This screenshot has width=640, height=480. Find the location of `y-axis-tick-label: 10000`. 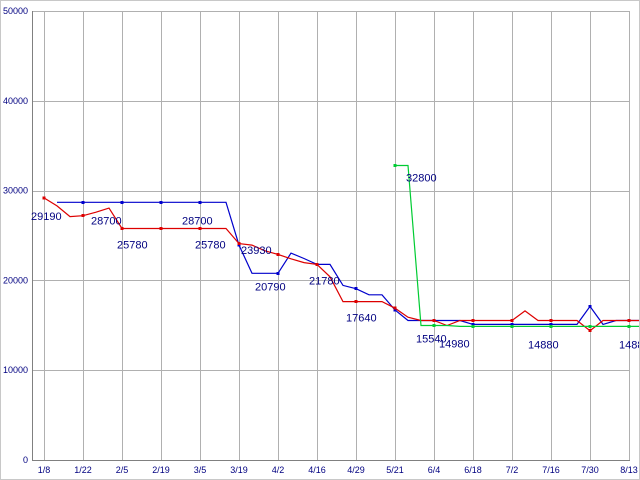

y-axis-tick-label: 10000 is located at coordinates (15, 370).